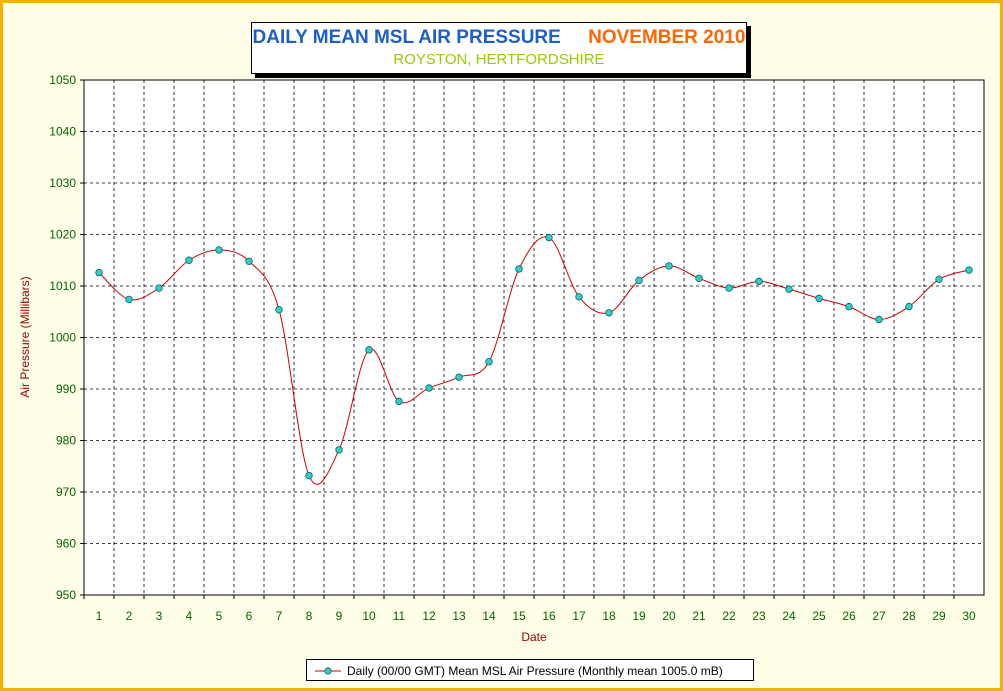 The height and width of the screenshot is (691, 1003). What do you see at coordinates (849, 616) in the screenshot?
I see `x-tick-label: 26` at bounding box center [849, 616].